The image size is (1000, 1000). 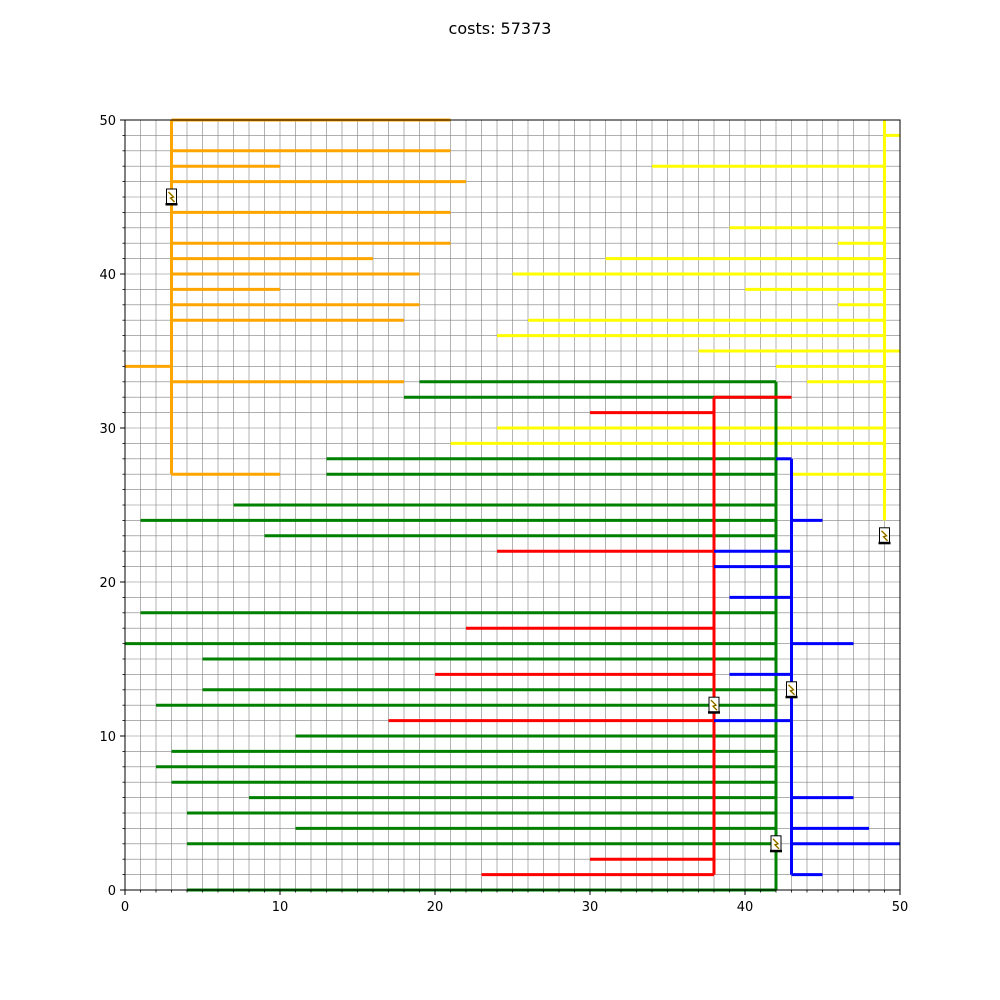 I want to click on y-tick-label: 20, so click(x=107, y=583).